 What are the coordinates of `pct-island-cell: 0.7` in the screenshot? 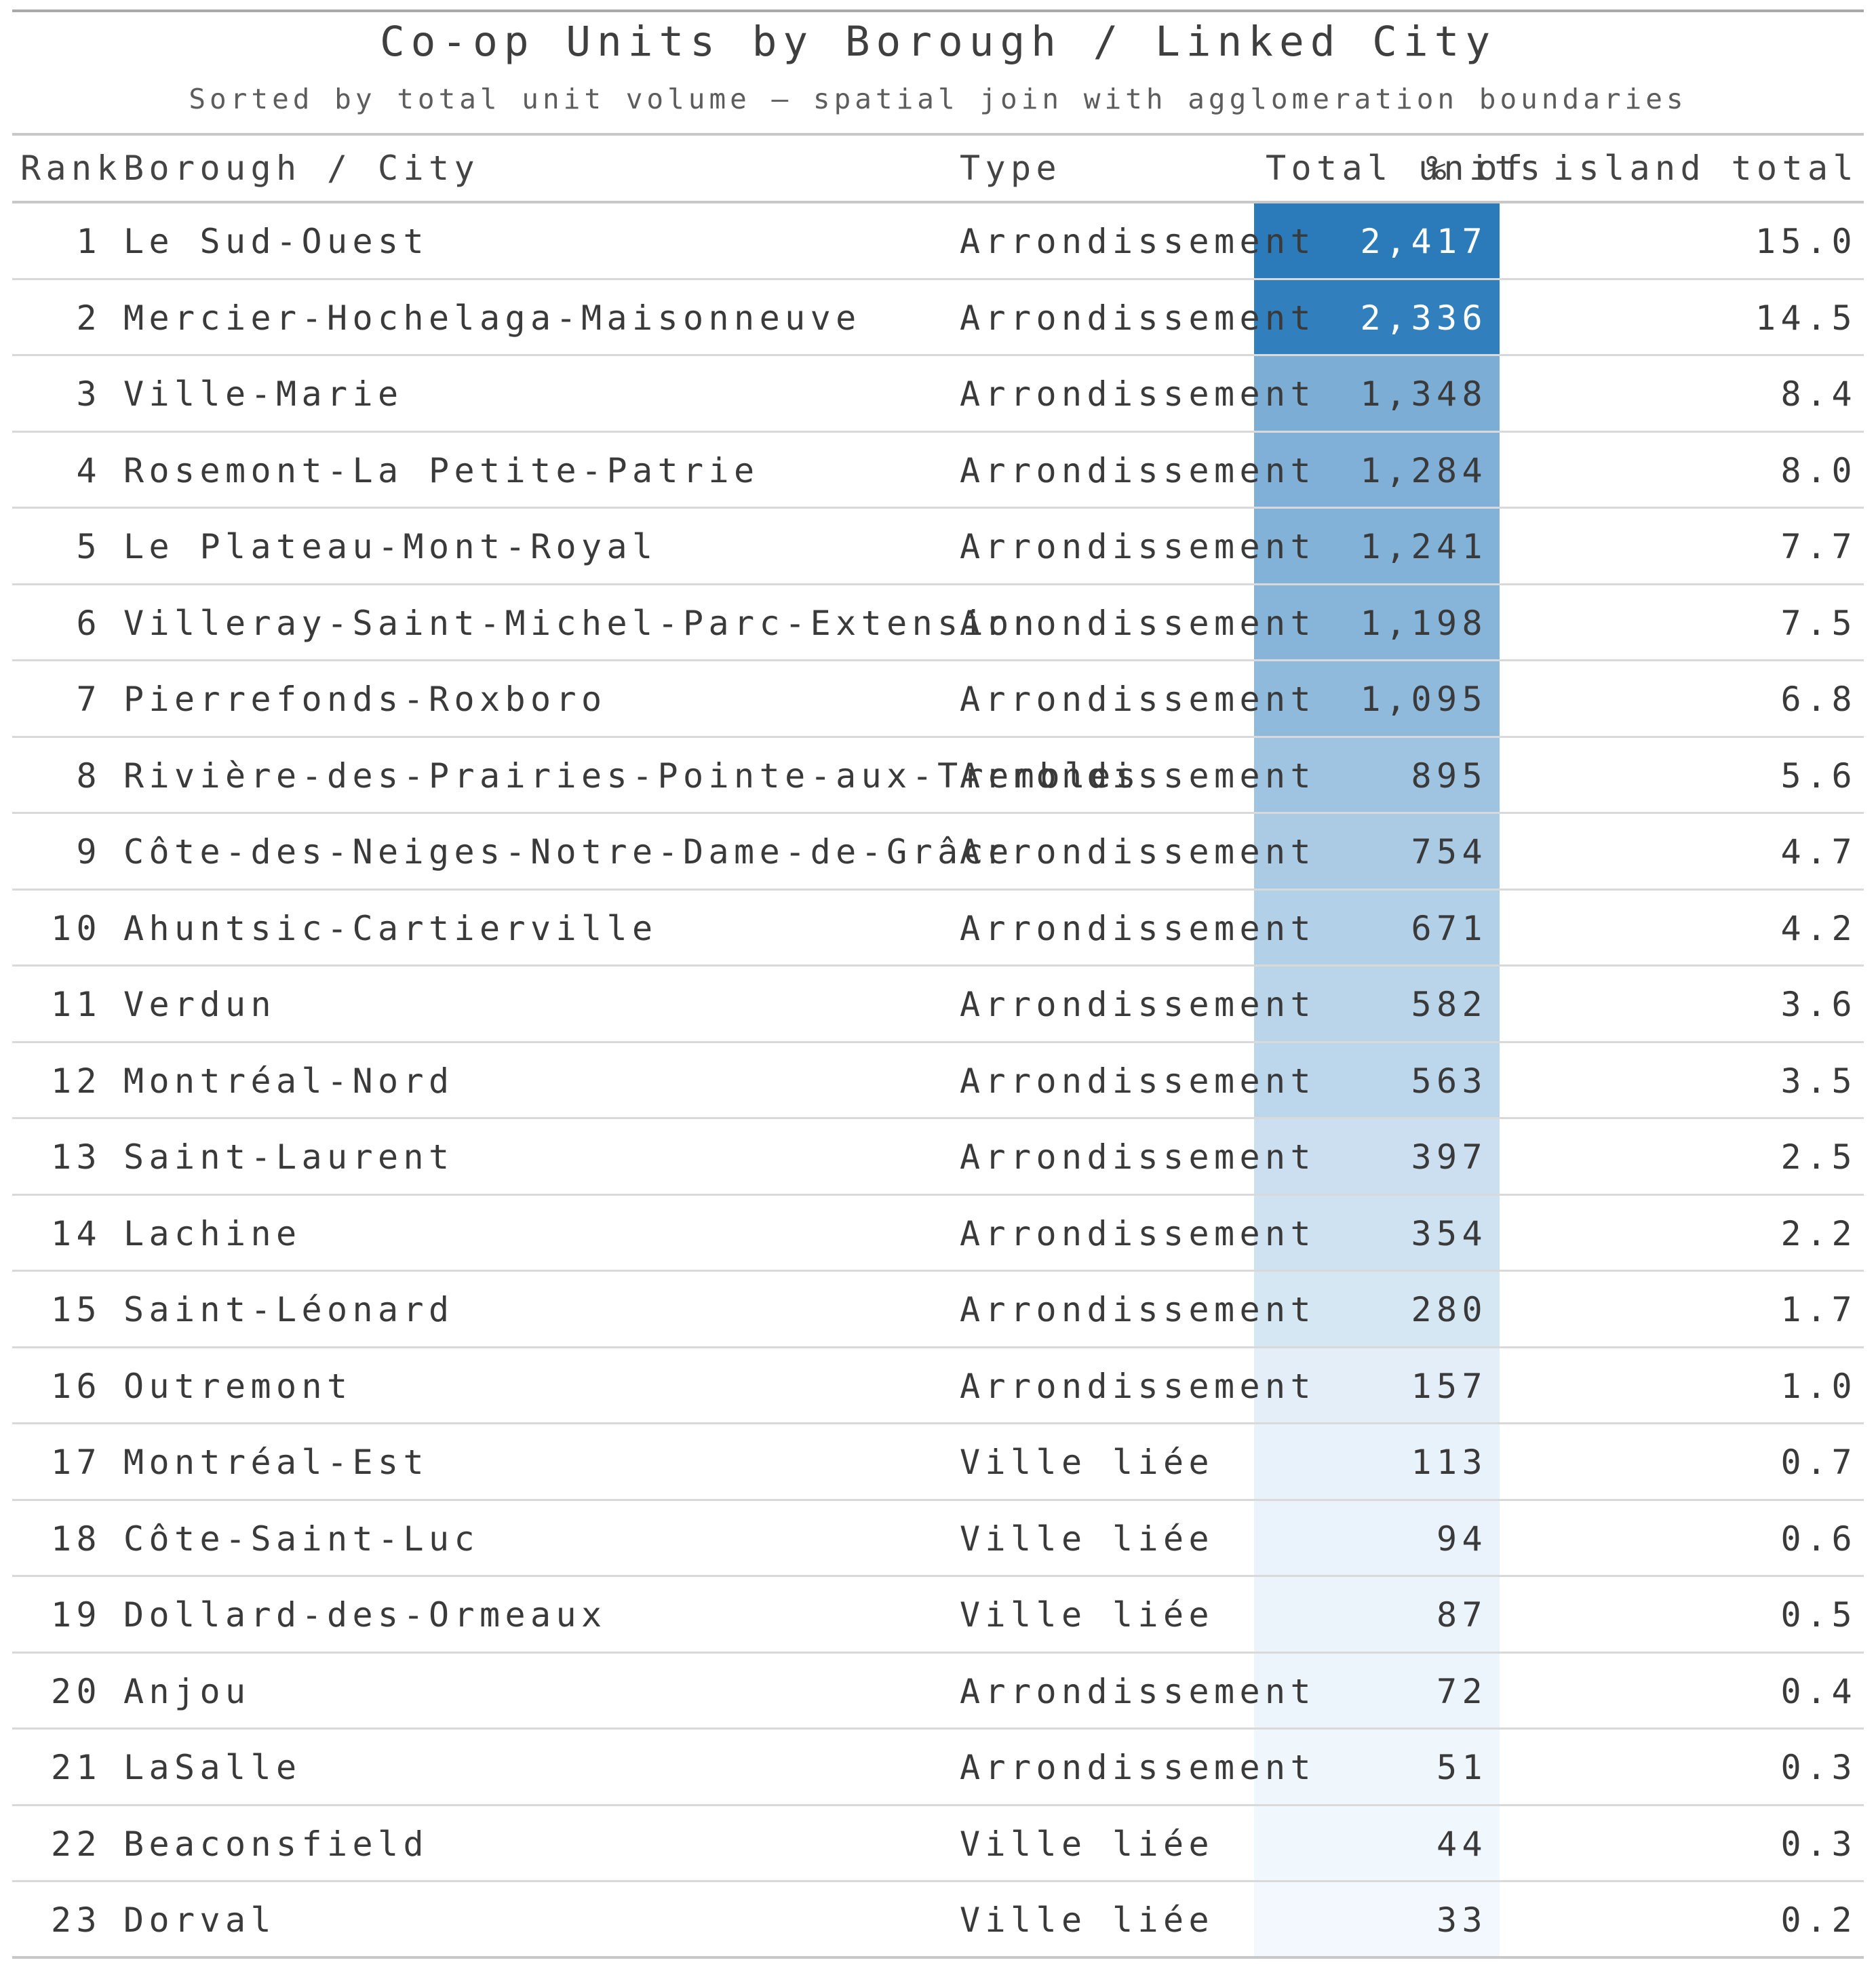 It's located at (1819, 1462).